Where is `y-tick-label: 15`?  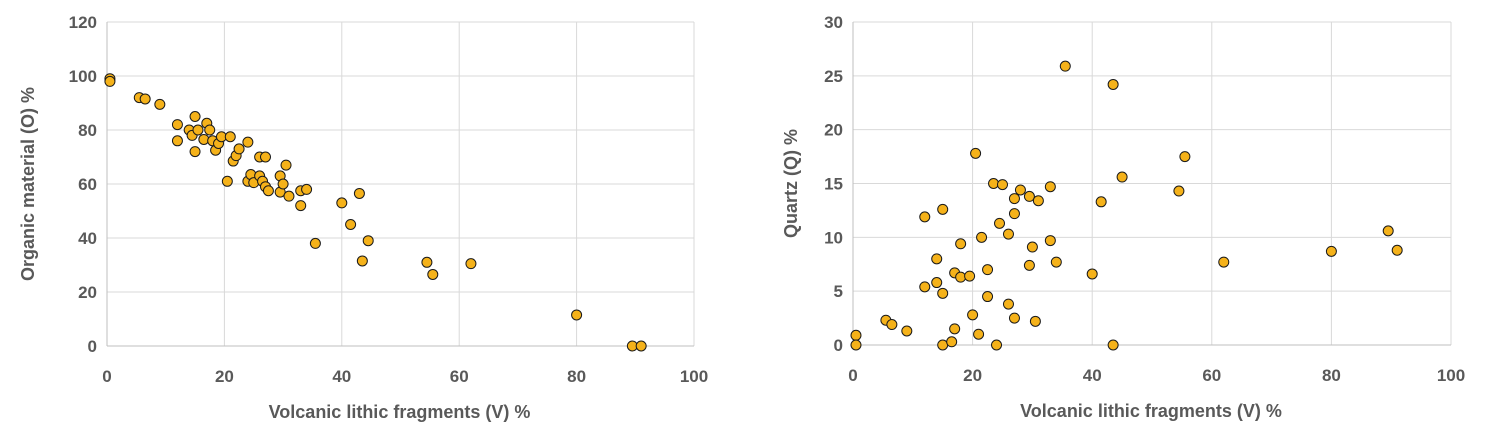 y-tick-label: 15 is located at coordinates (833, 184).